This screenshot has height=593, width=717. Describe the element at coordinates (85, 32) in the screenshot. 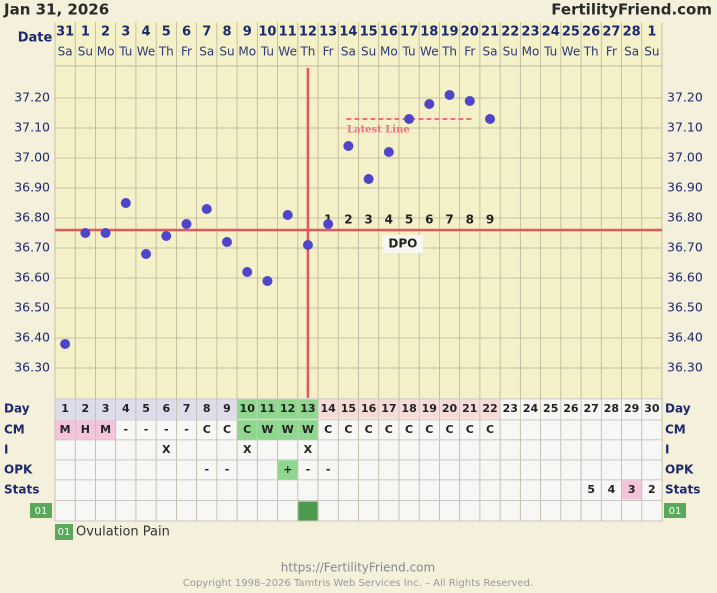

I see `date-label: 1` at that location.